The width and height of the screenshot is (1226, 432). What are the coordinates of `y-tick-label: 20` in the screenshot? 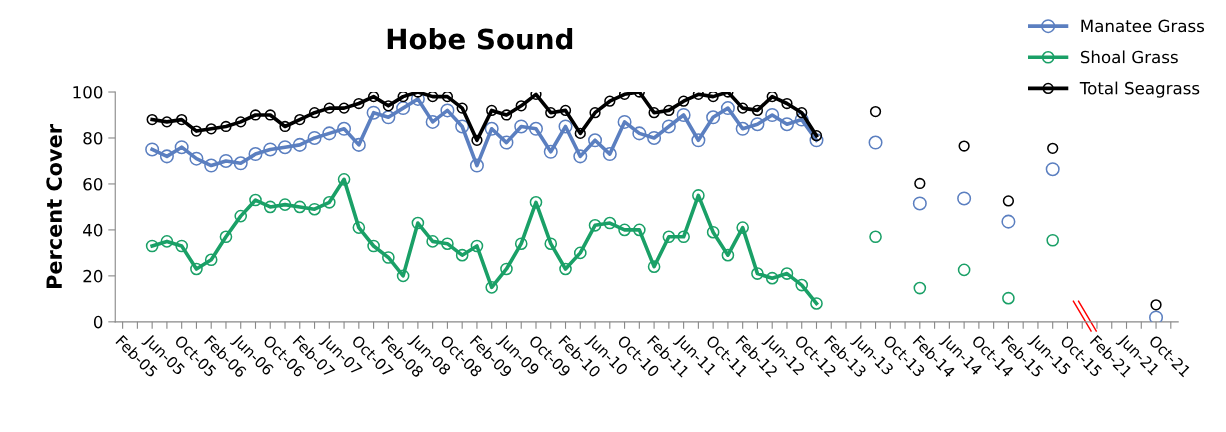 It's located at (93, 276).